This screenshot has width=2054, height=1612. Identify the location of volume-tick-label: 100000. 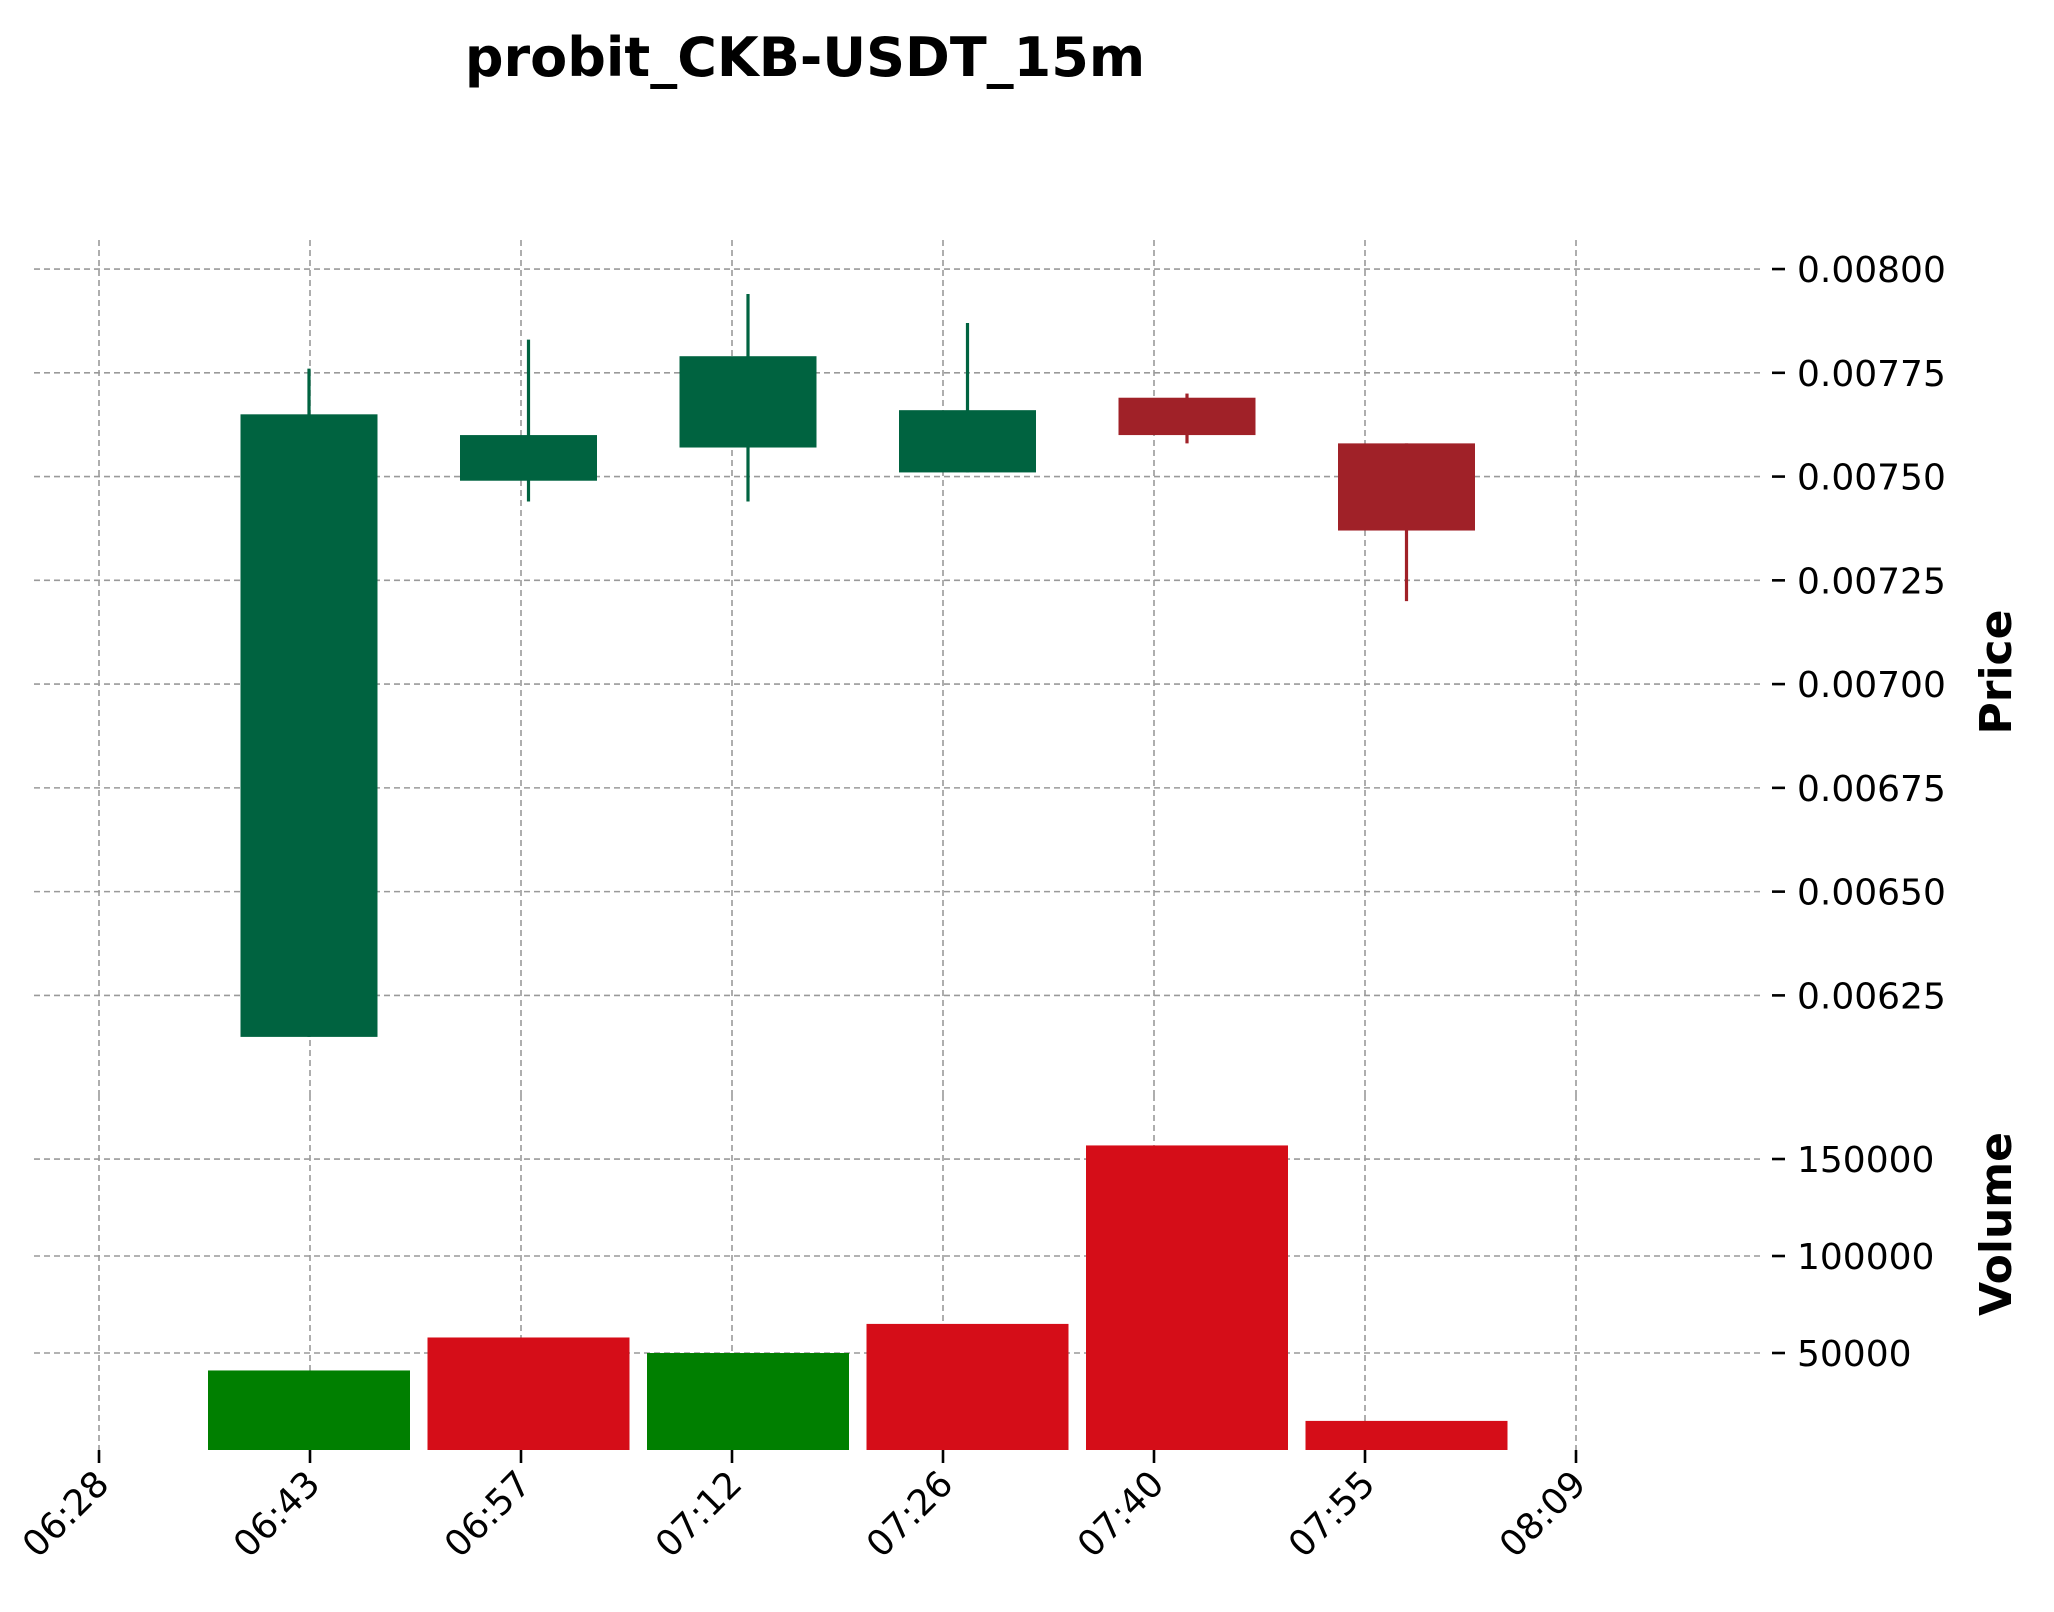
(1865, 1257).